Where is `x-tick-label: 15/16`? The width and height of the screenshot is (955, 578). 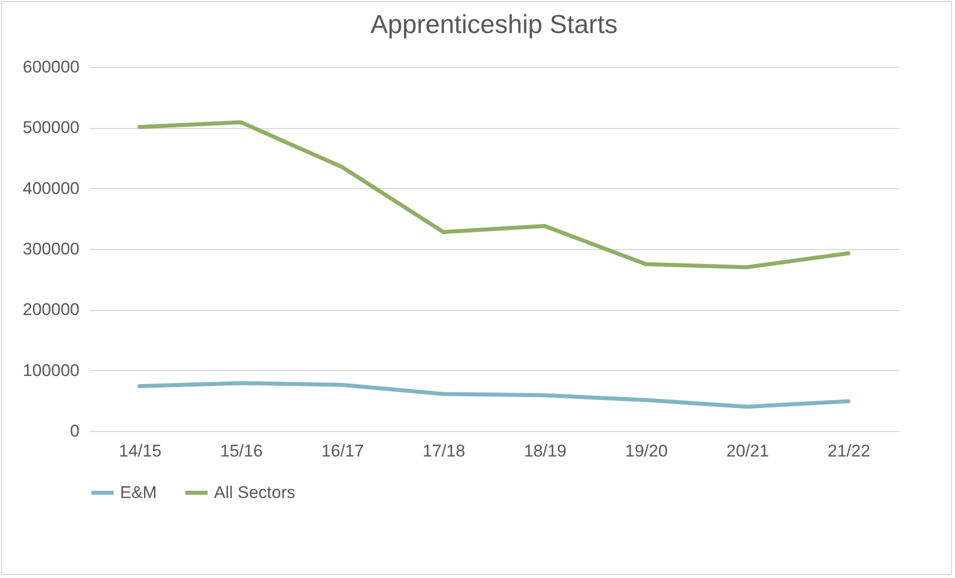
x-tick-label: 15/16 is located at coordinates (241, 451).